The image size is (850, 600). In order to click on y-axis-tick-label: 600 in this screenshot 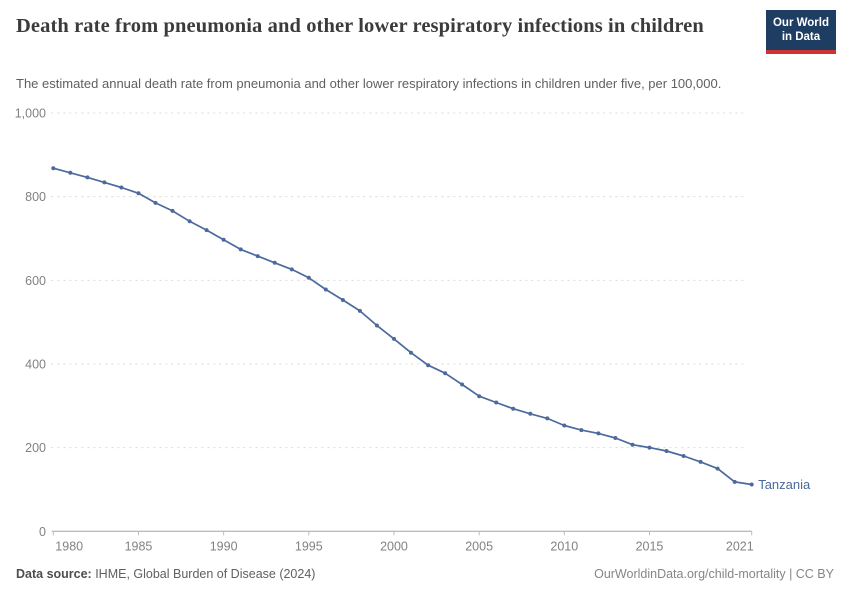, I will do `click(35, 281)`.